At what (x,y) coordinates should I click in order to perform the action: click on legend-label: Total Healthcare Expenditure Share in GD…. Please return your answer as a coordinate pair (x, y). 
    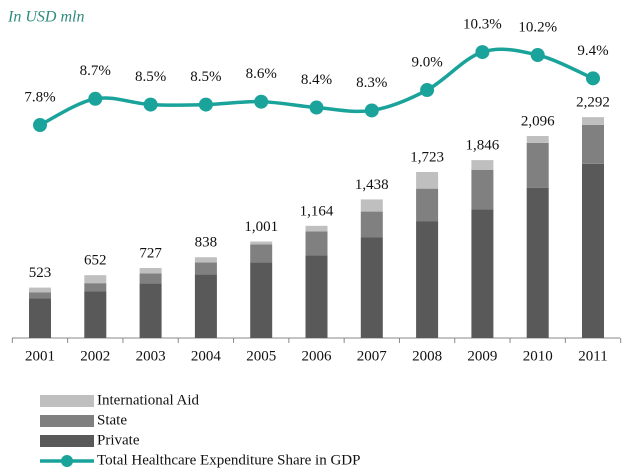
    Looking at the image, I should click on (228, 460).